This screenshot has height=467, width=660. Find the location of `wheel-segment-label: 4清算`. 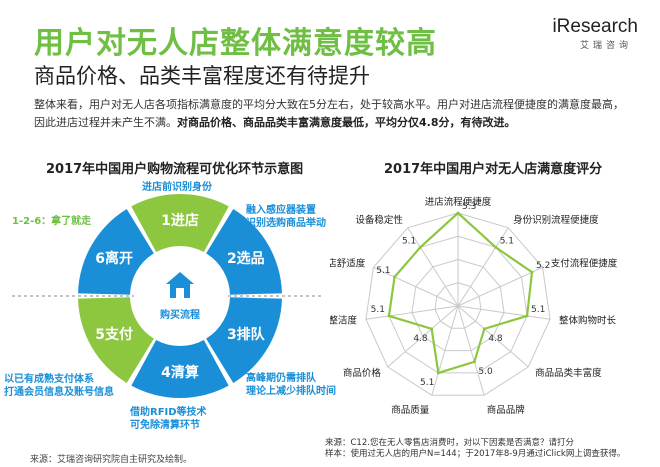

wheel-segment-label: 4清算 is located at coordinates (180, 372).